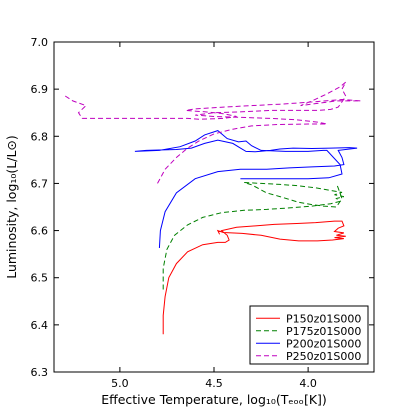 This screenshot has height=415, width=415. I want to click on y-tick-label: 6.3, so click(40, 372).